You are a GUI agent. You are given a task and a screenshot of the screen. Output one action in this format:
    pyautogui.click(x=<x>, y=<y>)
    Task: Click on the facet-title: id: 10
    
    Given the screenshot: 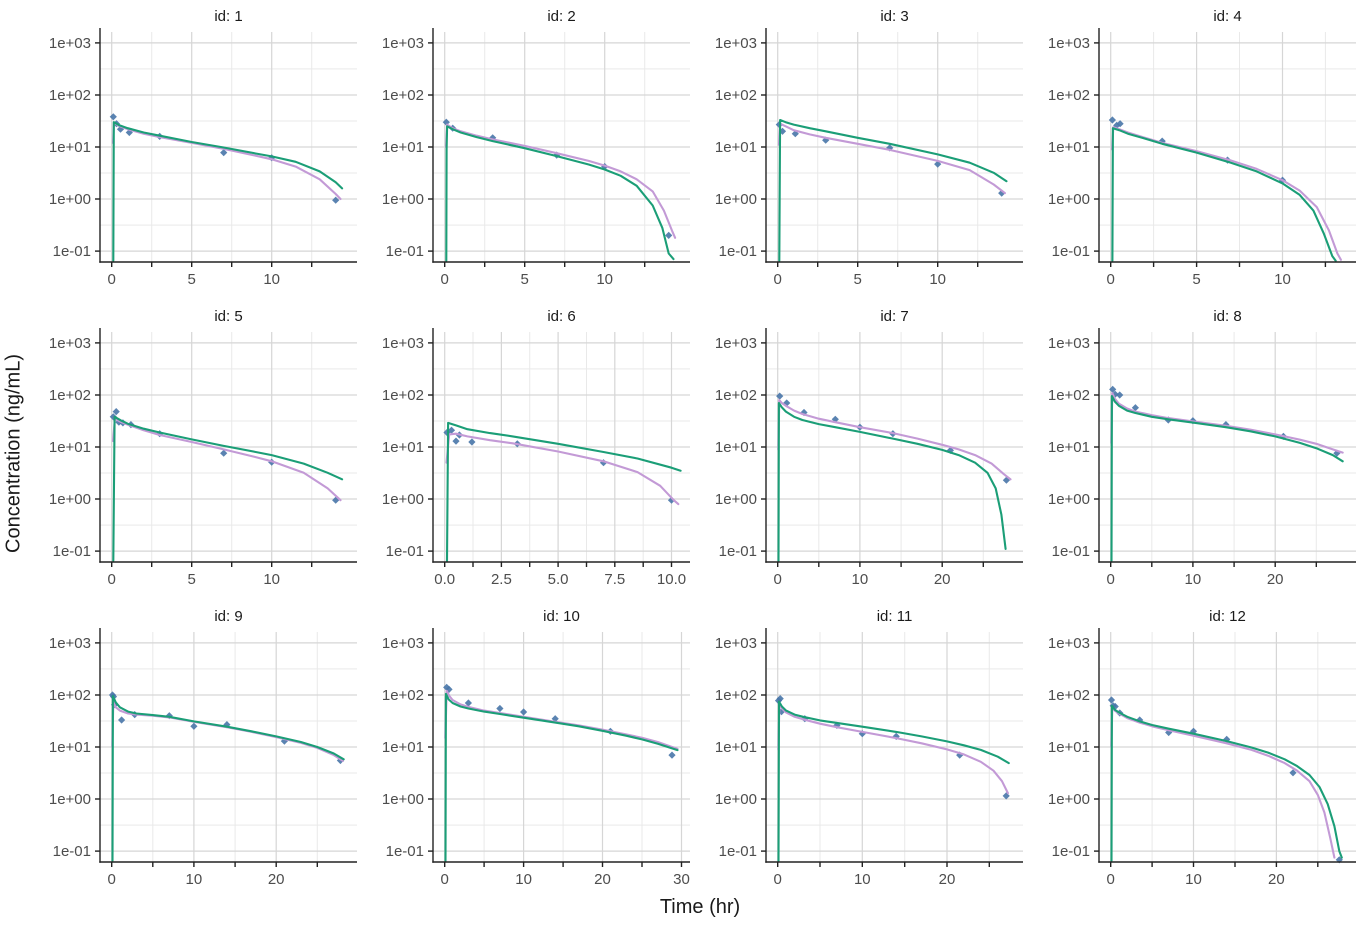 What is the action you would take?
    pyautogui.click(x=561, y=616)
    